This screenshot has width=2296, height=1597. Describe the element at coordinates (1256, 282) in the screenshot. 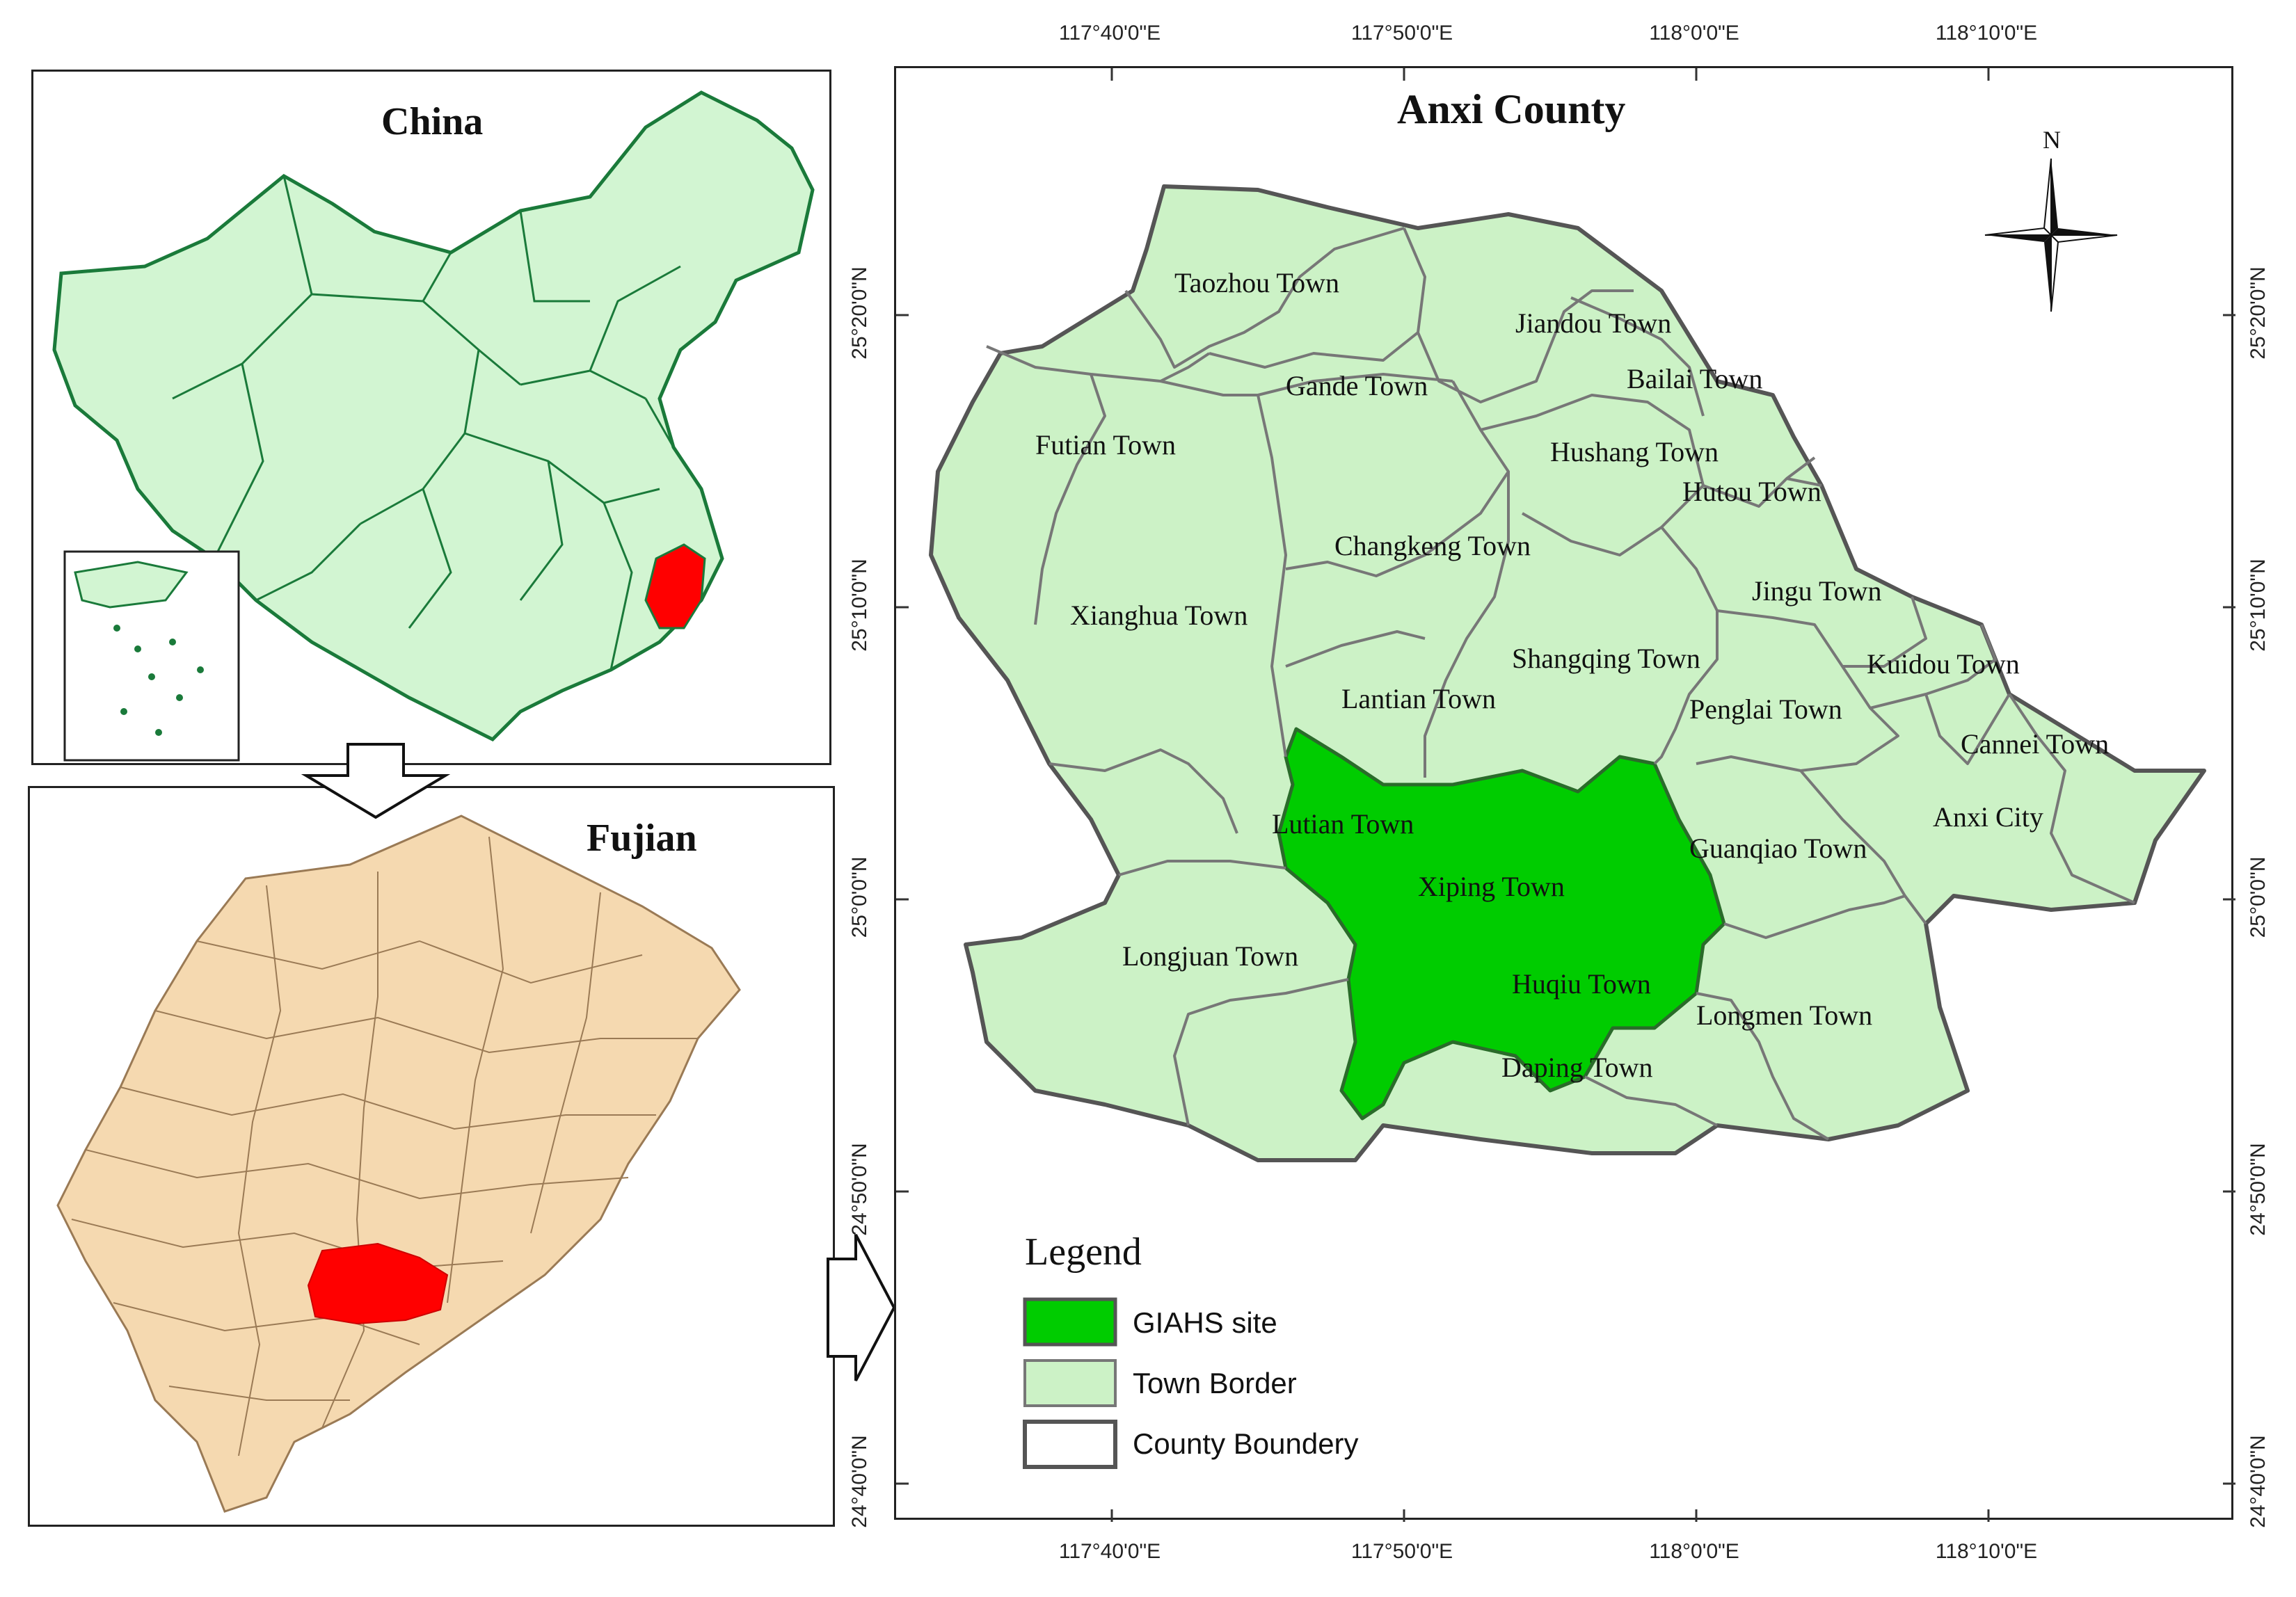

I see `town-label: Taozhou Town` at that location.